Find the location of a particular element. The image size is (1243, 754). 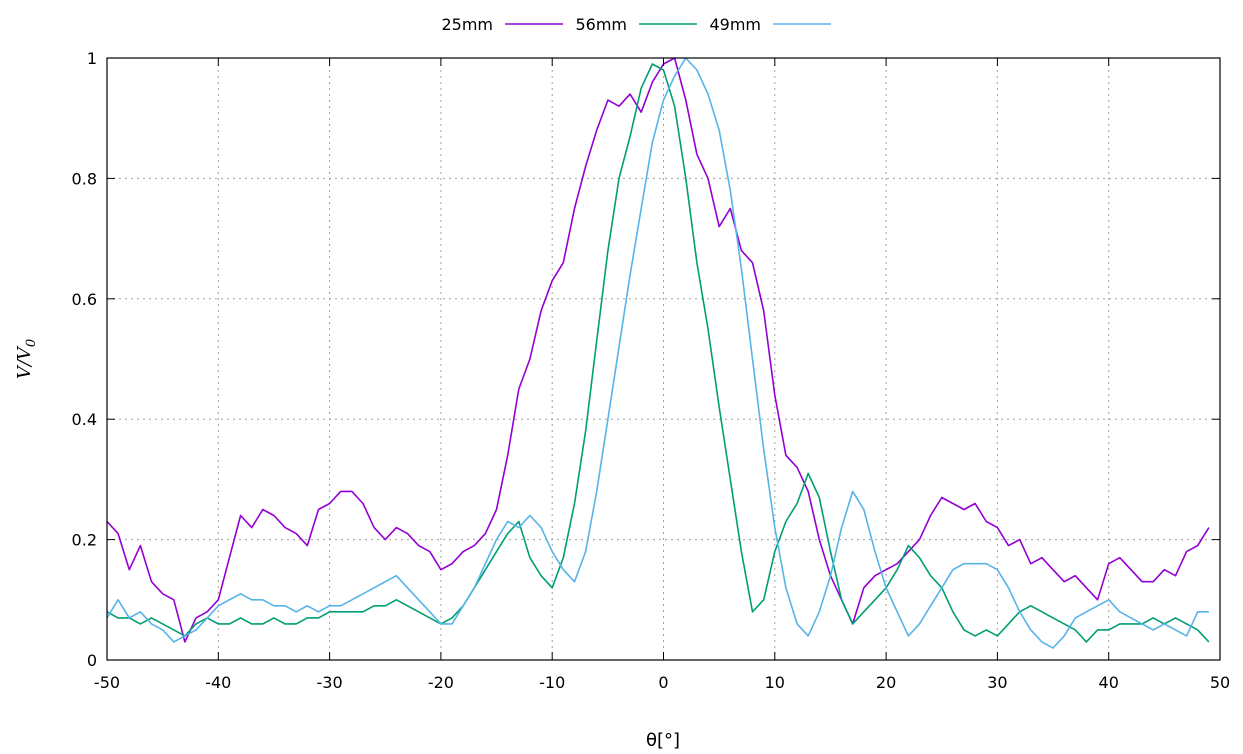

y-axis-title-main: V/V is located at coordinates (24, 362).